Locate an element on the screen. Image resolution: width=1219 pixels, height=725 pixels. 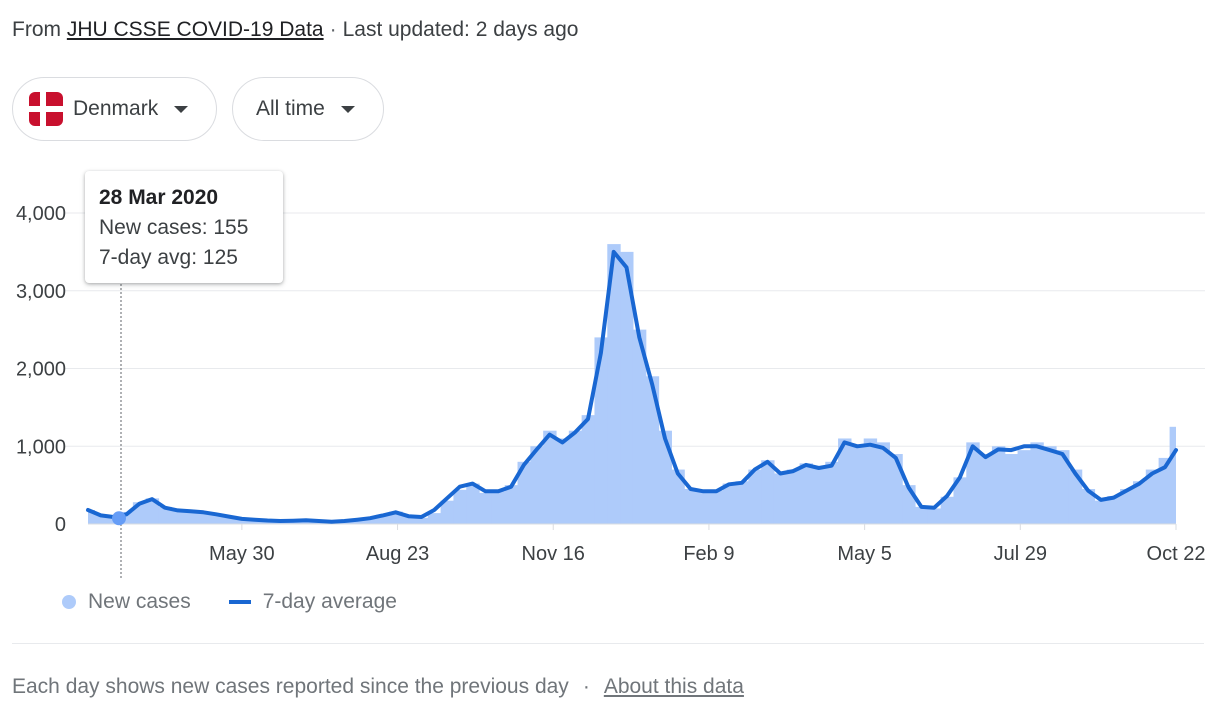
x-tick-label: Nov 16 is located at coordinates (553, 554).